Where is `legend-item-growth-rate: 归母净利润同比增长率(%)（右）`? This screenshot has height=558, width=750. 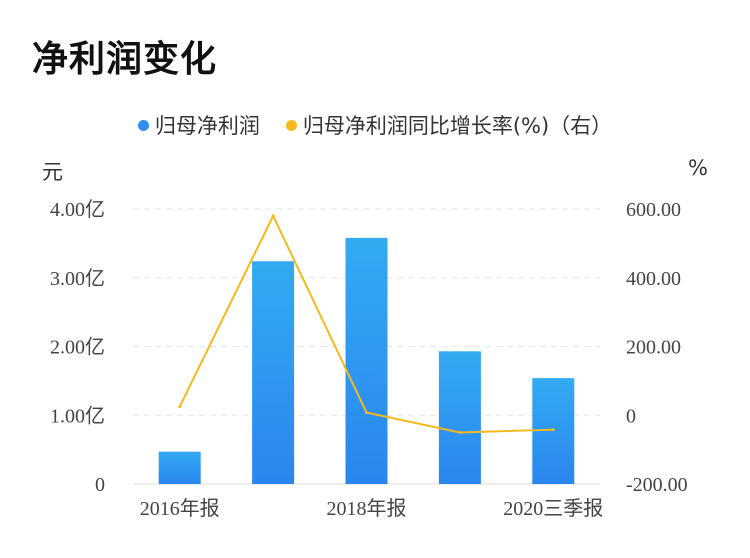 legend-item-growth-rate: 归母净利润同比增长率(%)（右） is located at coordinates (449, 125).